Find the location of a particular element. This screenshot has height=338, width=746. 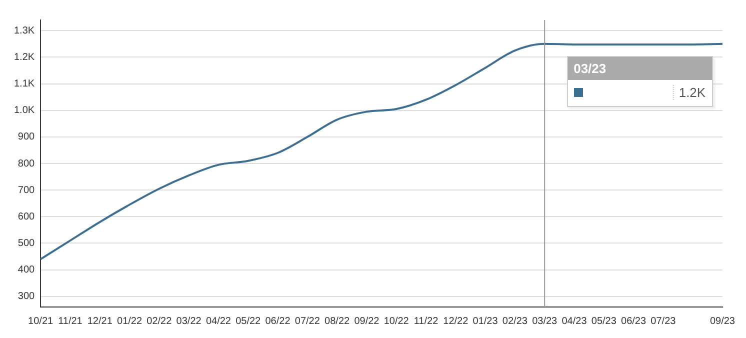

x-tick-label: 11/21 is located at coordinates (70, 321).